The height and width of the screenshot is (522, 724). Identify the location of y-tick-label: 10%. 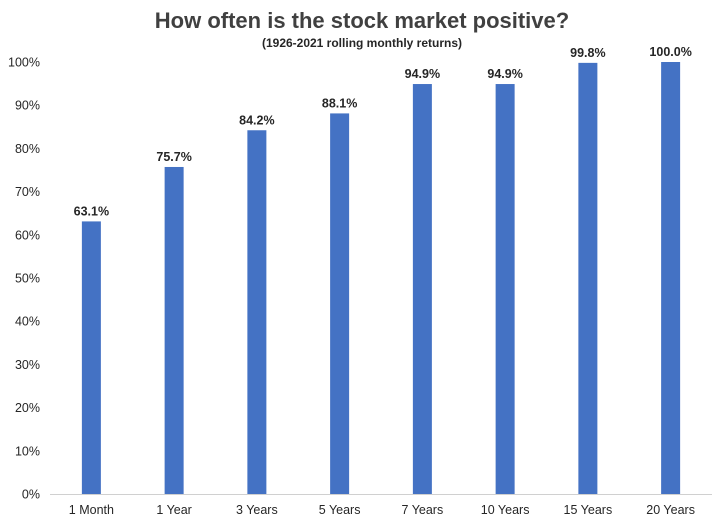
(27, 451).